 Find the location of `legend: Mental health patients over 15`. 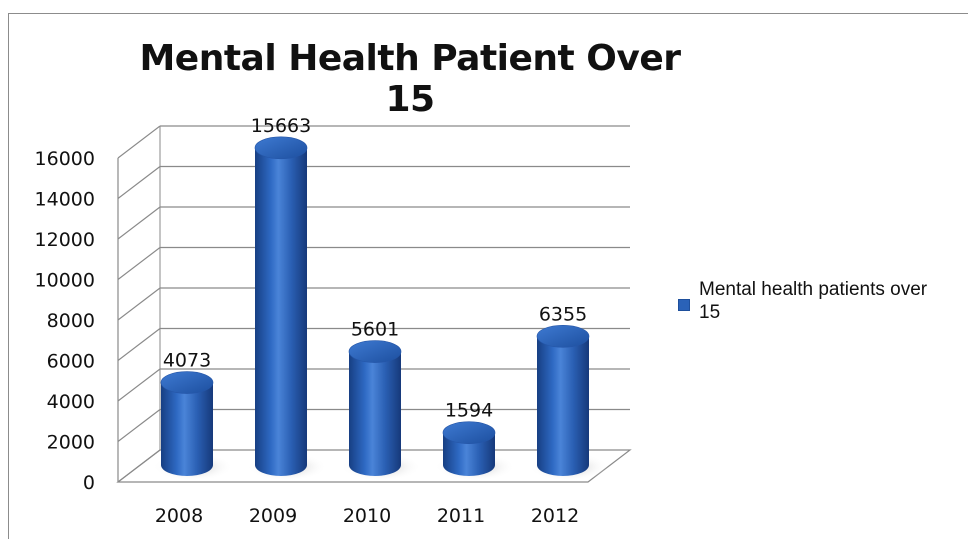

legend: Mental health patients over 15 is located at coordinates (803, 301).